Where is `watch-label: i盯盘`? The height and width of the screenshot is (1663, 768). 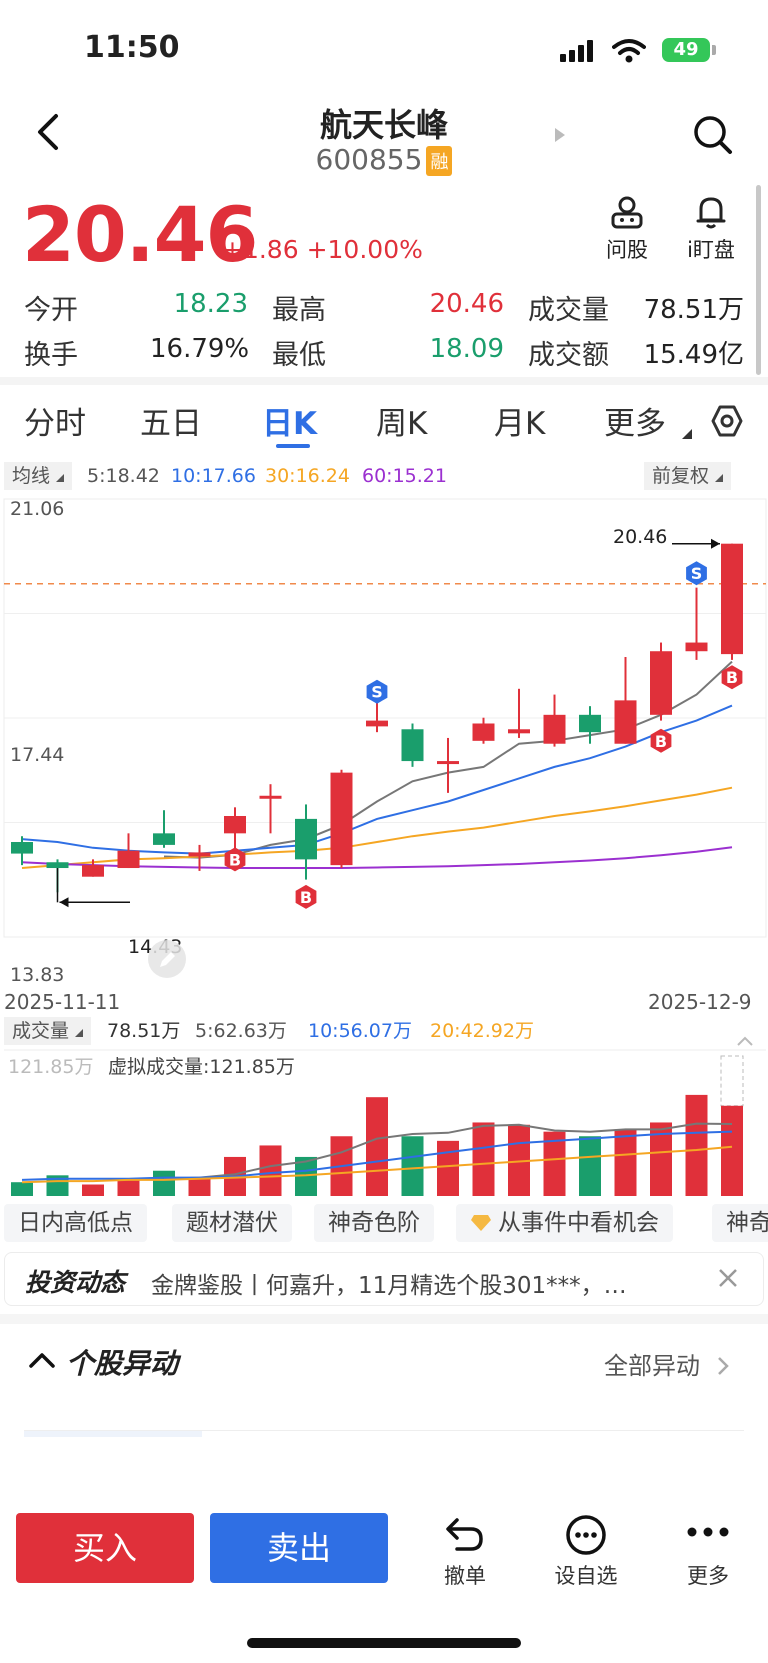
watch-label: i盯盘 is located at coordinates (711, 250).